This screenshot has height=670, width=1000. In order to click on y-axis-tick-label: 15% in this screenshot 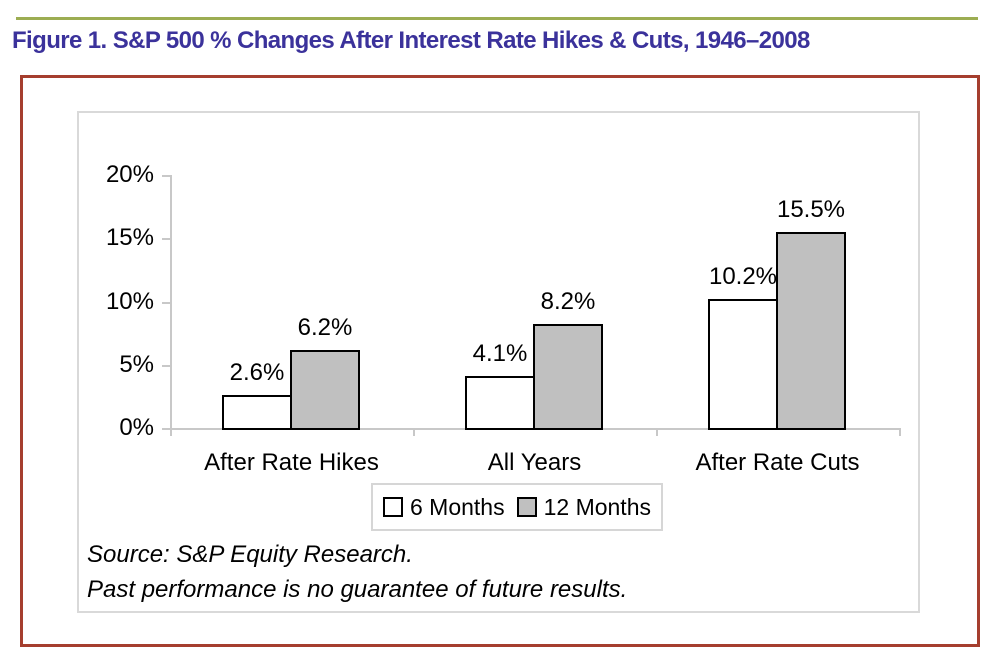, I will do `click(129, 237)`.